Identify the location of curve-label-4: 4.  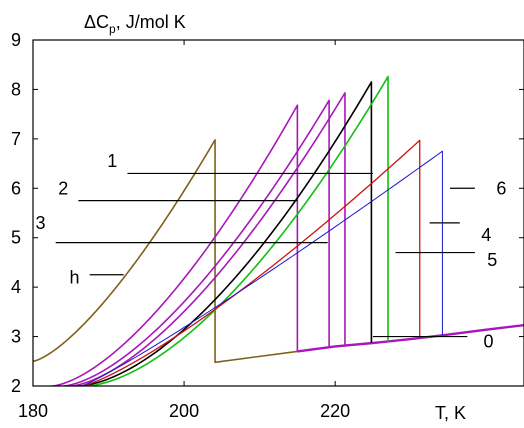
(486, 235).